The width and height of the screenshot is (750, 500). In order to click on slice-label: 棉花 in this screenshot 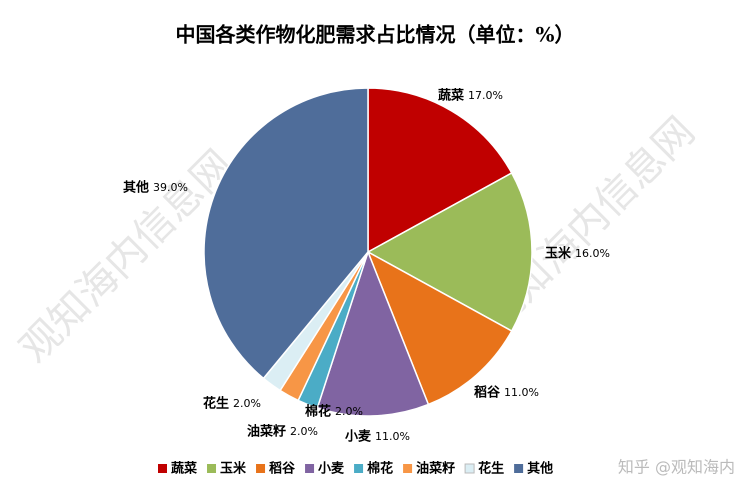, I will do `click(318, 412)`.